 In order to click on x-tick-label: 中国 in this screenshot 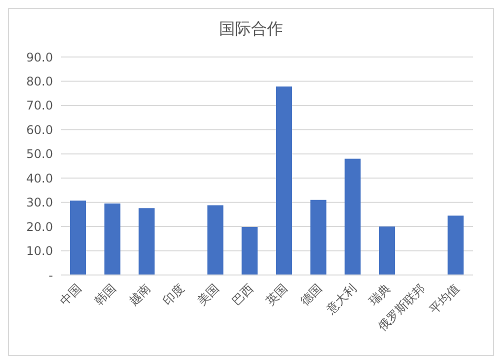, I will do `click(70, 294)`.